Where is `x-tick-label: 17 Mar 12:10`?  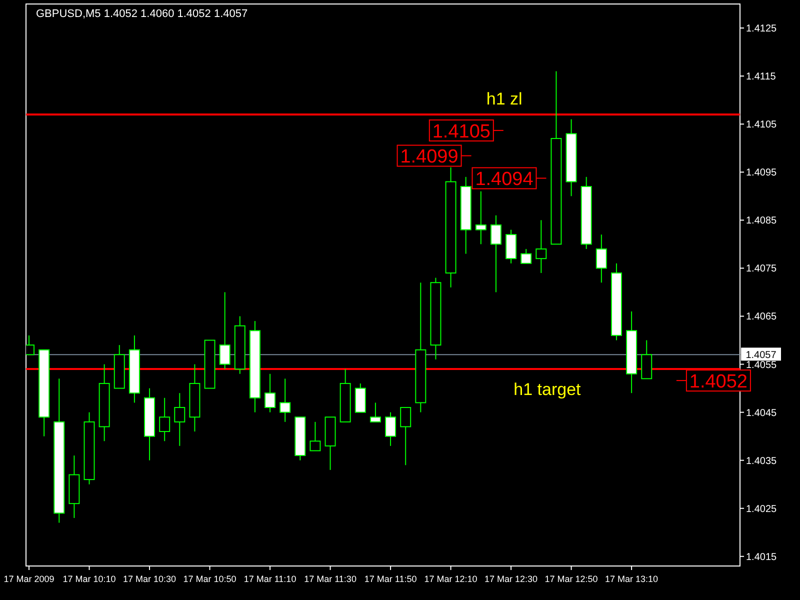 x-tick-label: 17 Mar 12:10 is located at coordinates (451, 579).